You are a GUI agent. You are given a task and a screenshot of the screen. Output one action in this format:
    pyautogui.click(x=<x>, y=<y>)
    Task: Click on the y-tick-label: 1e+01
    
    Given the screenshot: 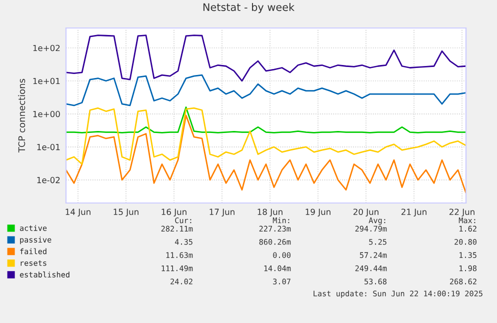 What is the action you would take?
    pyautogui.click(x=46, y=81)
    